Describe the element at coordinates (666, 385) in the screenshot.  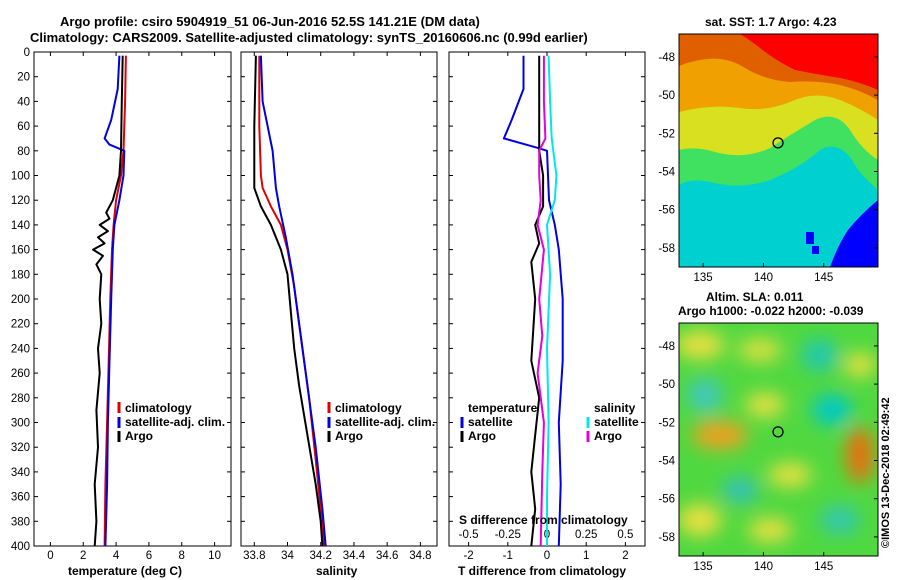
I see `map-y-tick-label: -50` at that location.